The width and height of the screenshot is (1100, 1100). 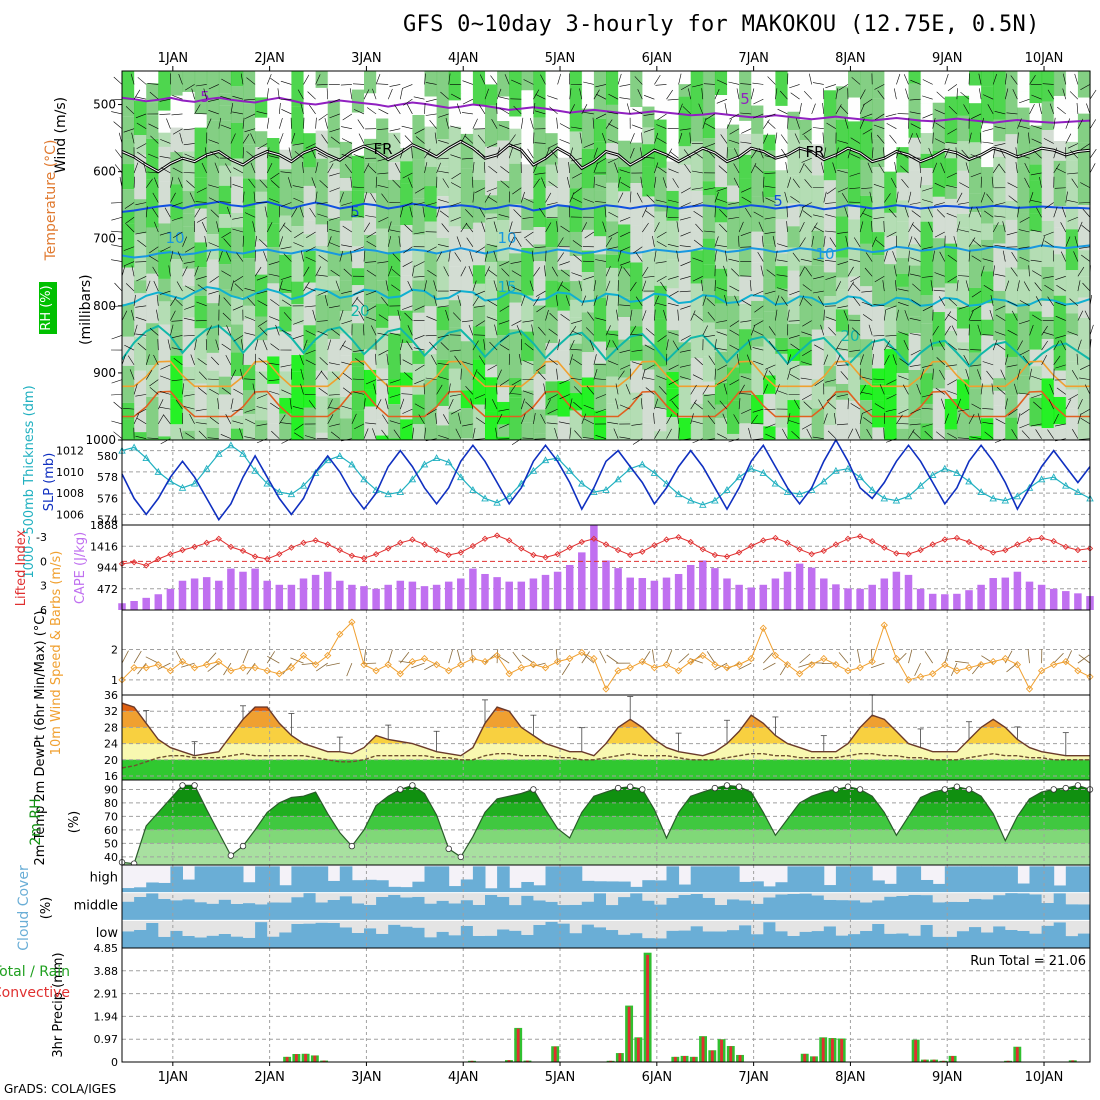 I want to click on day-label-bottom: 9JAN, so click(x=947, y=1077).